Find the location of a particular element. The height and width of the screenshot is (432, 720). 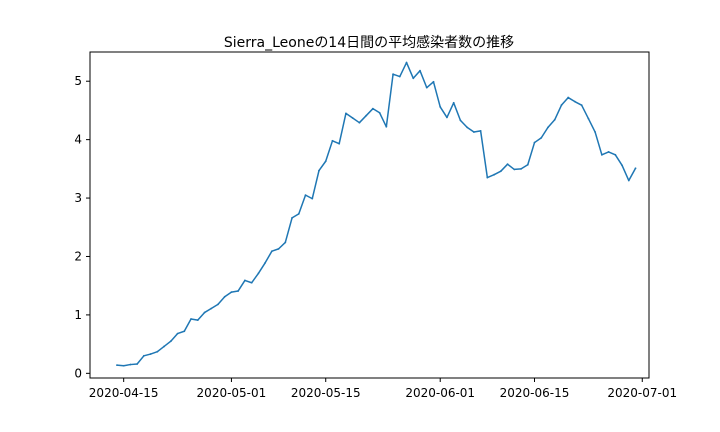

x-tick-label: 2020-04-15 is located at coordinates (124, 393).